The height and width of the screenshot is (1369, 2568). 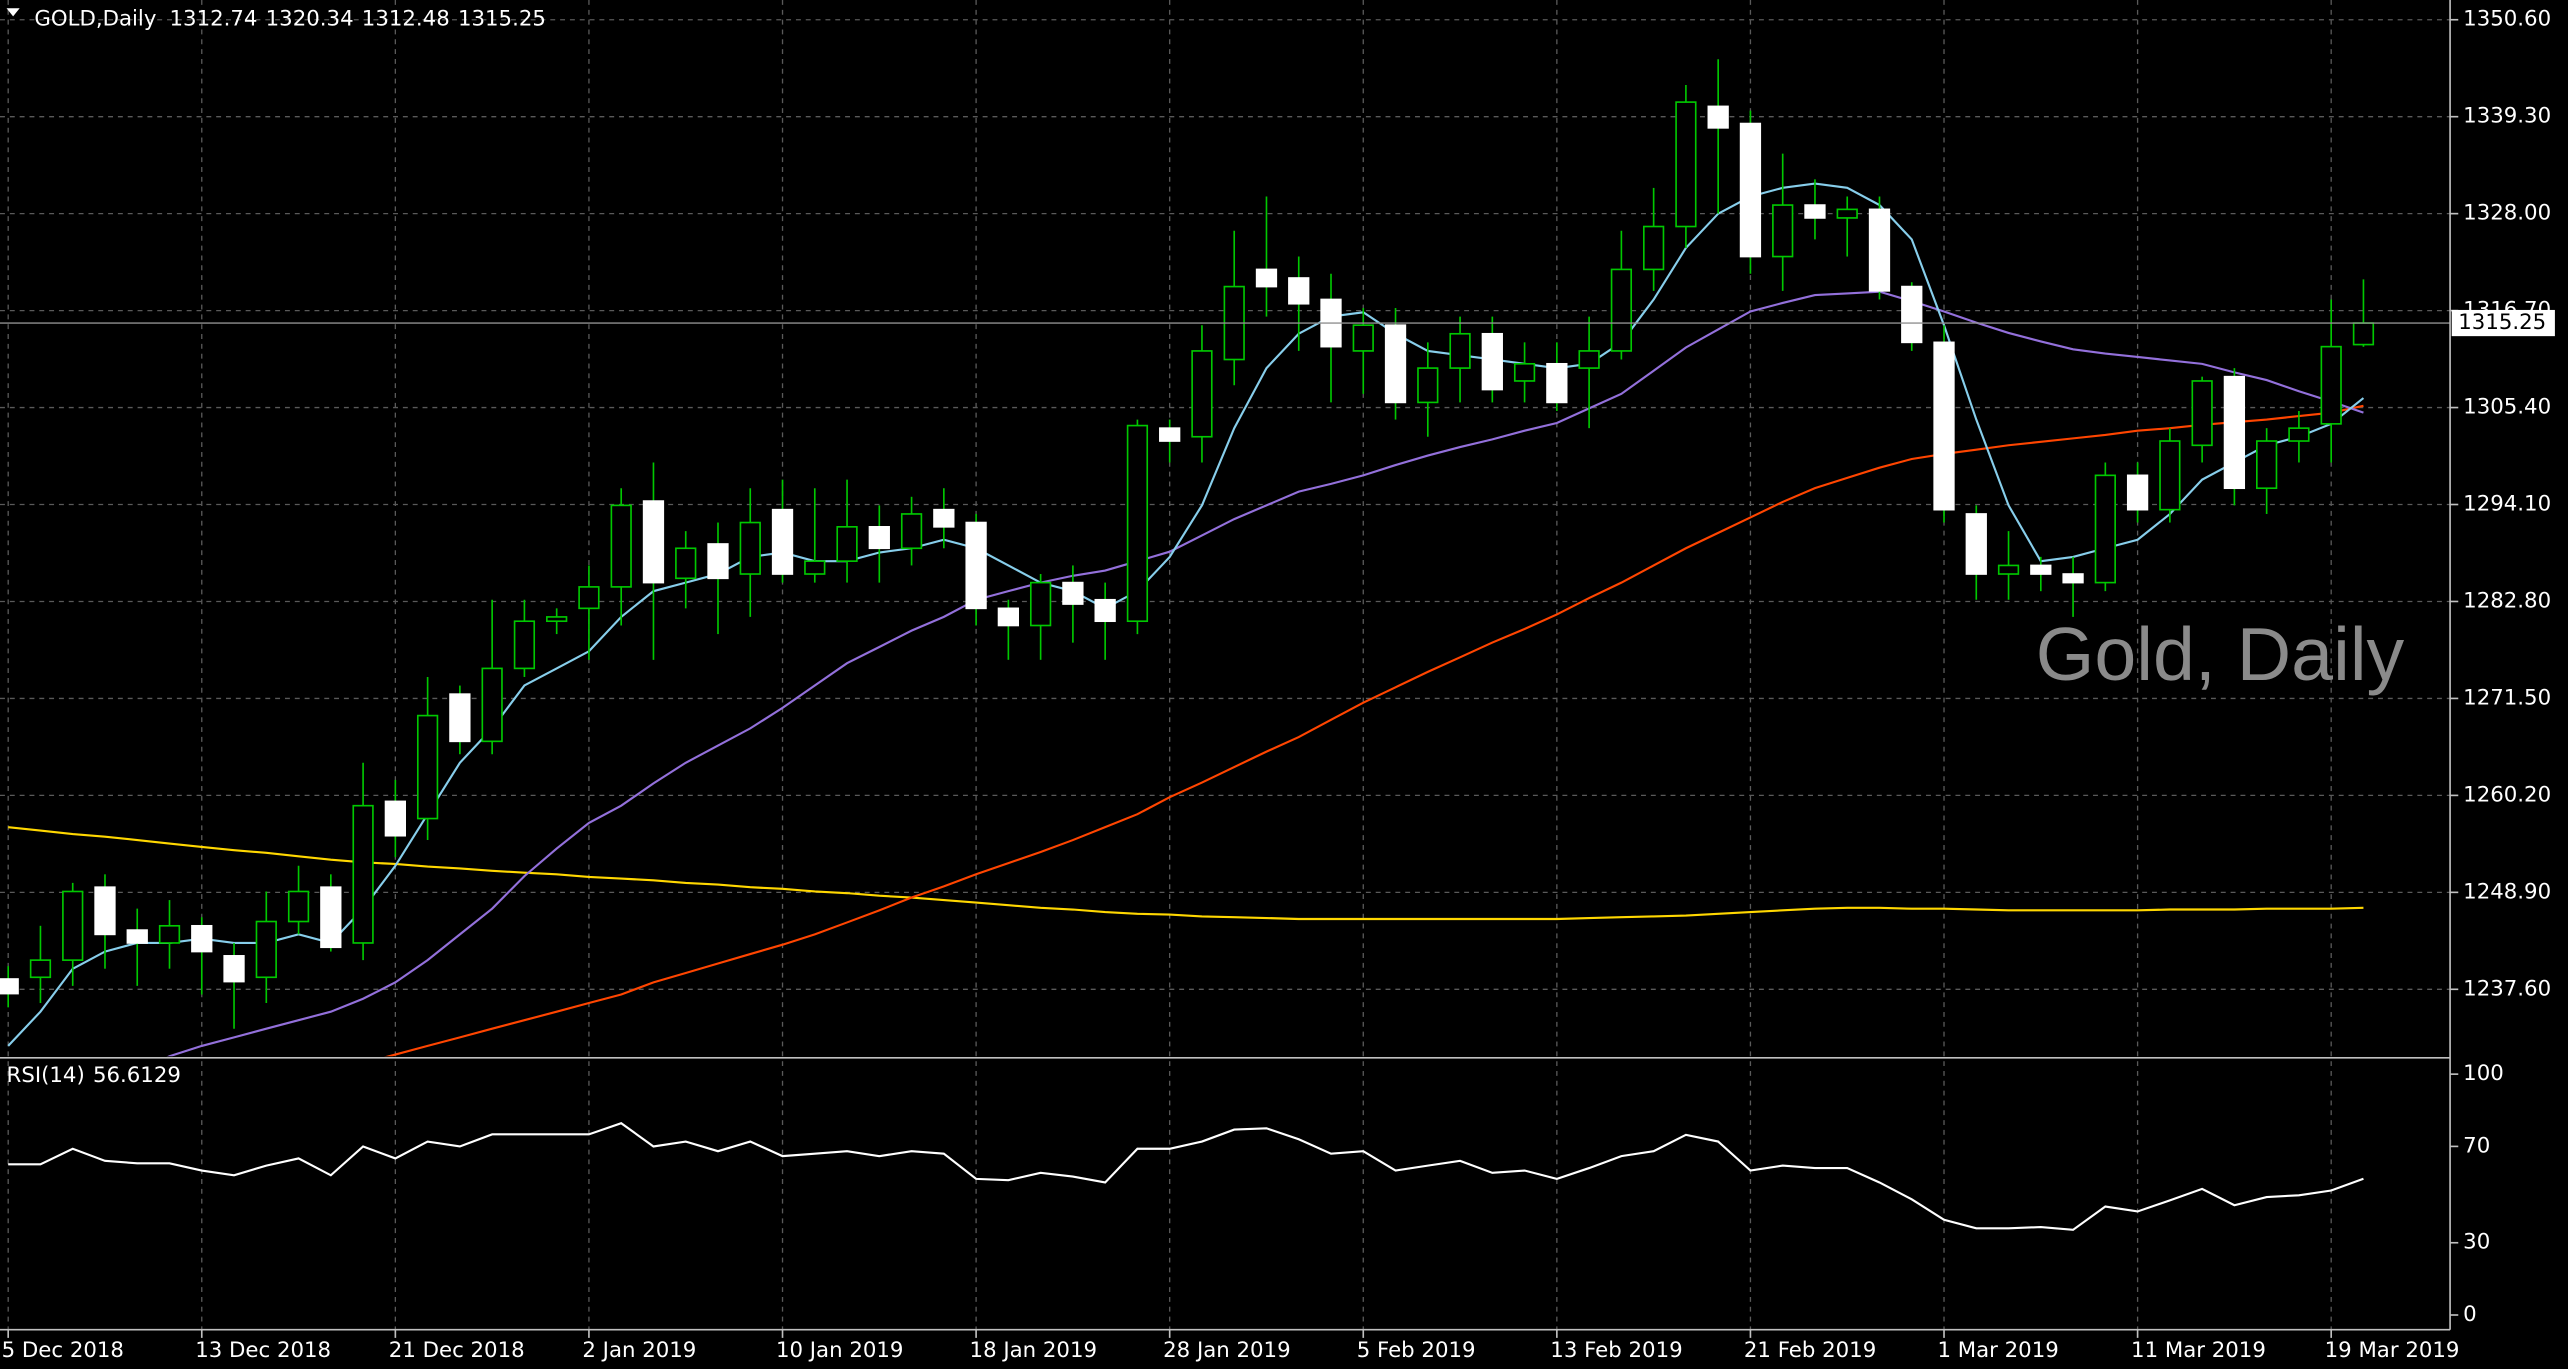 What do you see at coordinates (2507, 19) in the screenshot?
I see `y-tick-label: 1350.60` at bounding box center [2507, 19].